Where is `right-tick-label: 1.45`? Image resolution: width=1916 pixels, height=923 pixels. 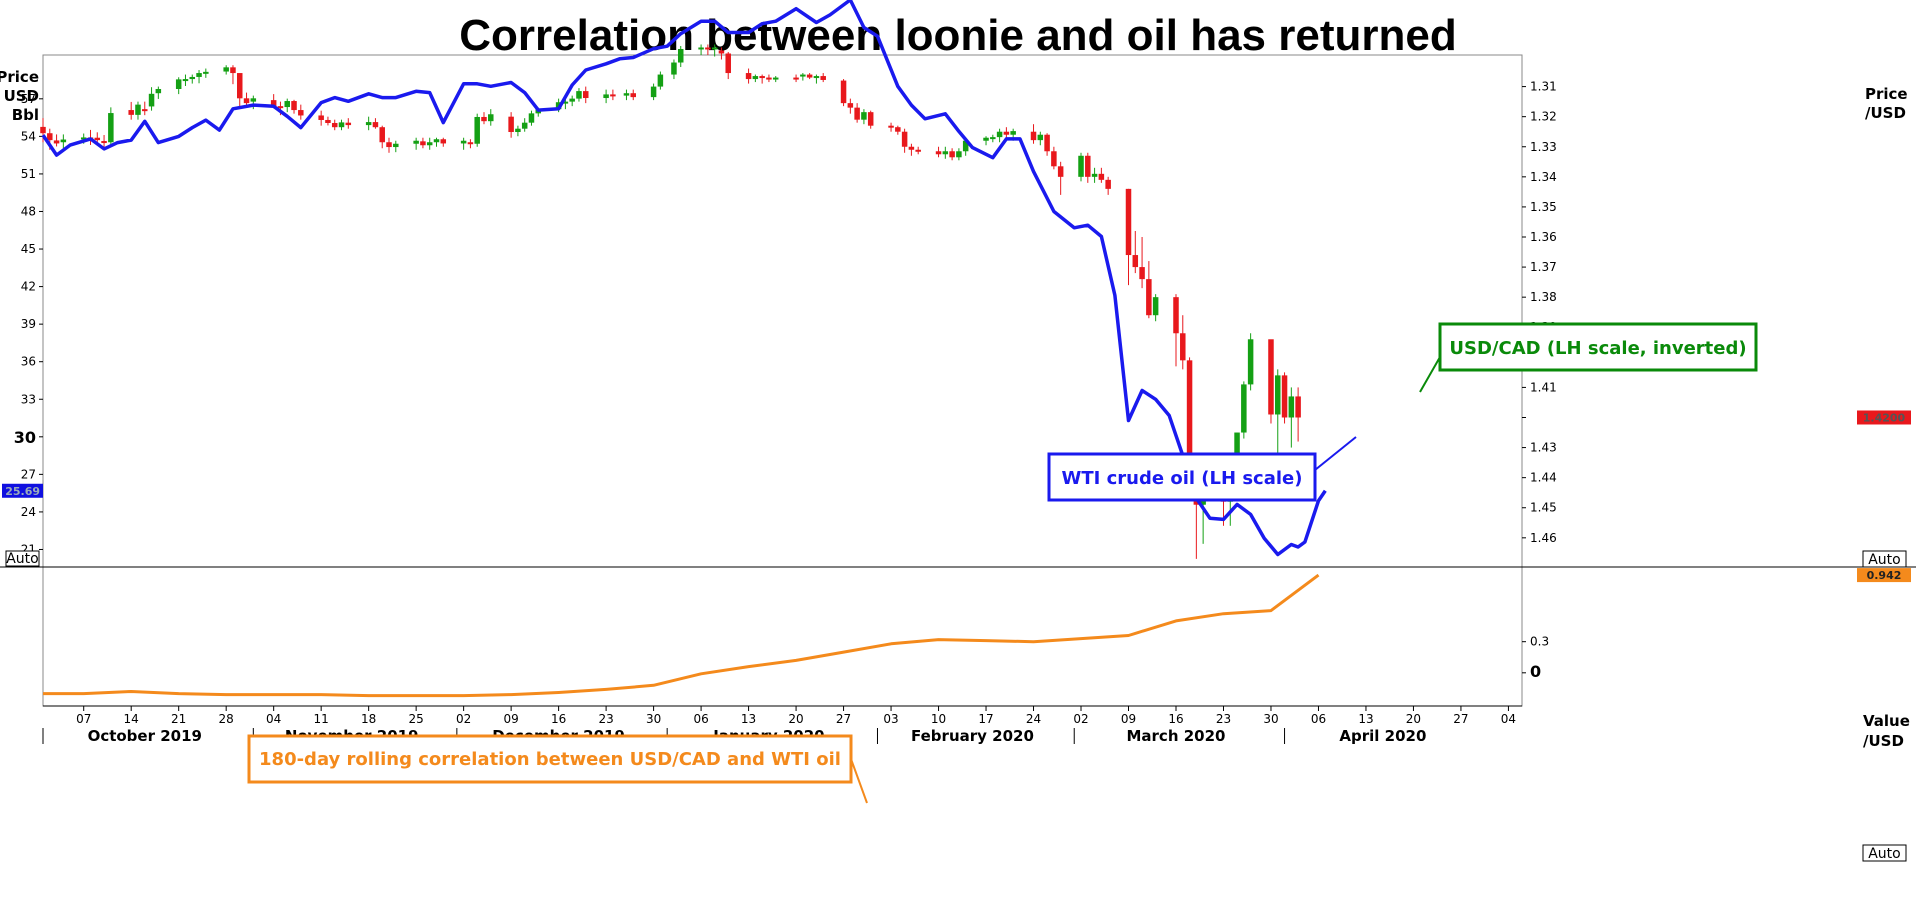 right-tick-label: 1.45 is located at coordinates (1543, 508).